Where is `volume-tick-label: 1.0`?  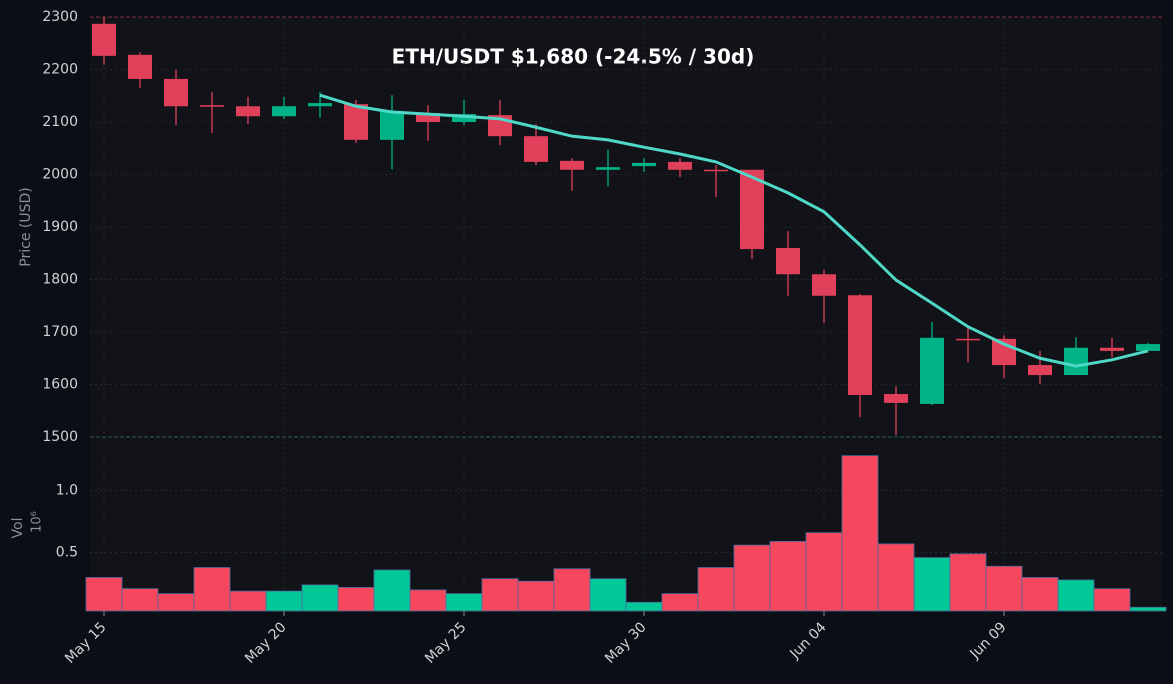 volume-tick-label: 1.0 is located at coordinates (67, 490).